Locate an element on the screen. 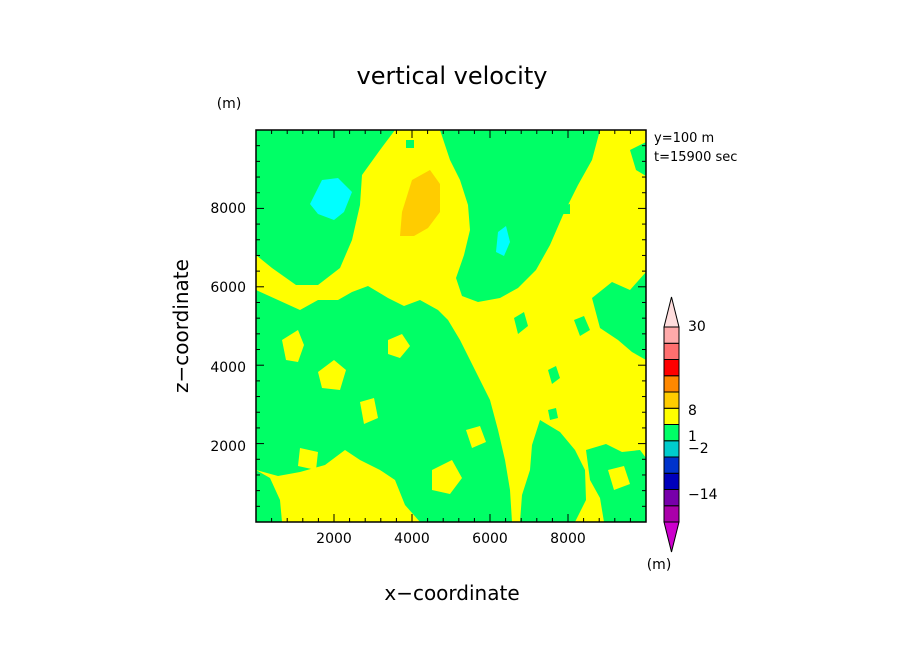 Image resolution: width=904 pixels, height=654 pixels. x-tick-label: 8000 is located at coordinates (568, 539).